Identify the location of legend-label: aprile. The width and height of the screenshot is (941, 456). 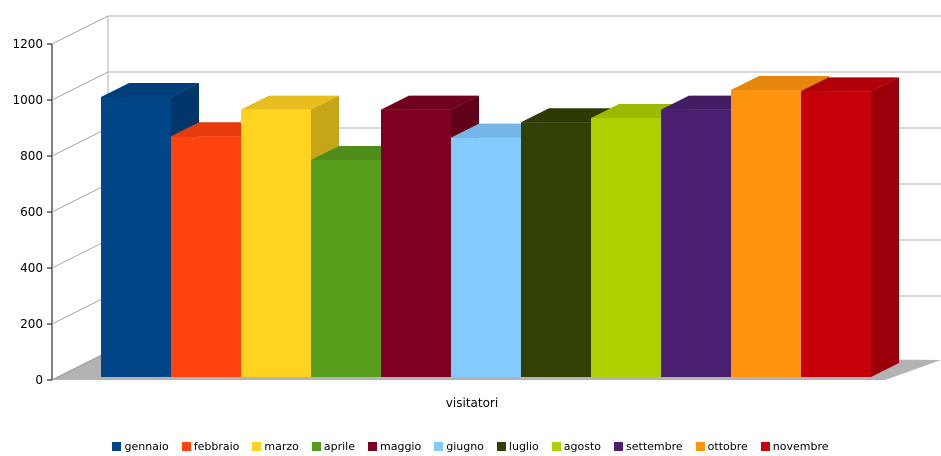
(339, 446).